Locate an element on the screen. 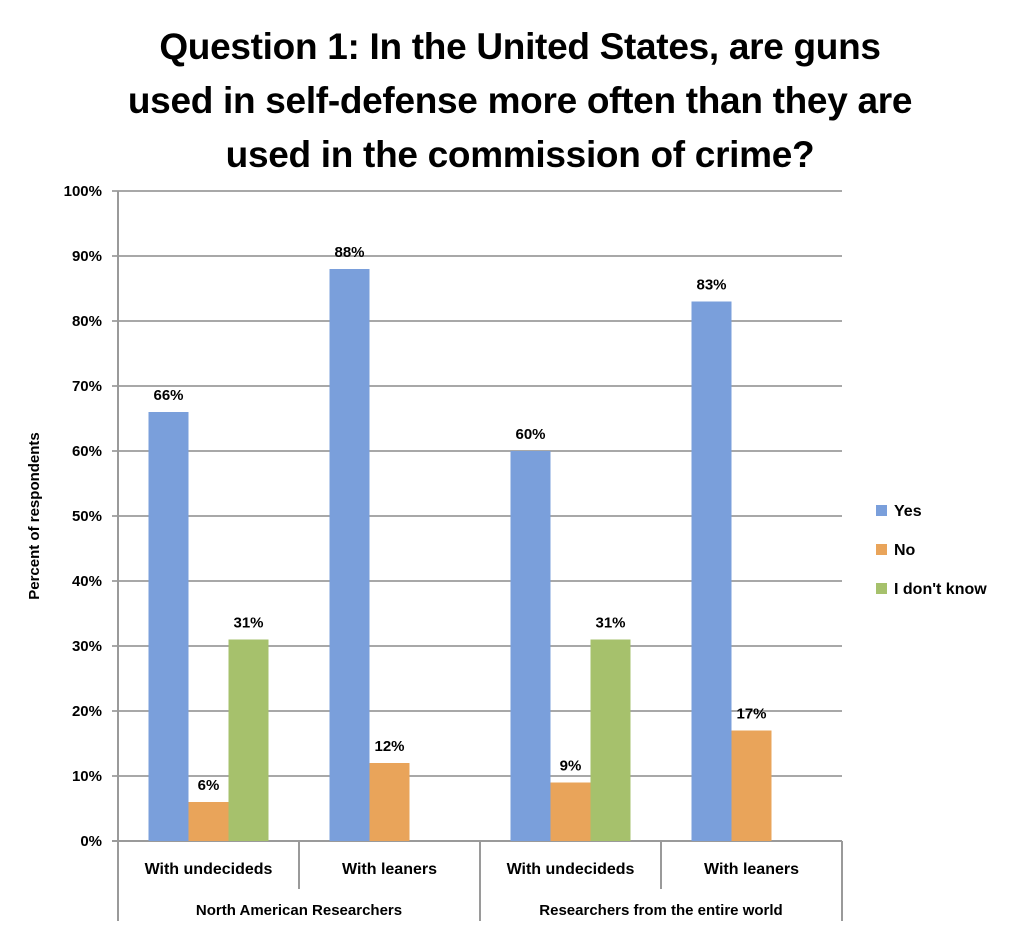  y-tick-label: 60% is located at coordinates (87, 451).